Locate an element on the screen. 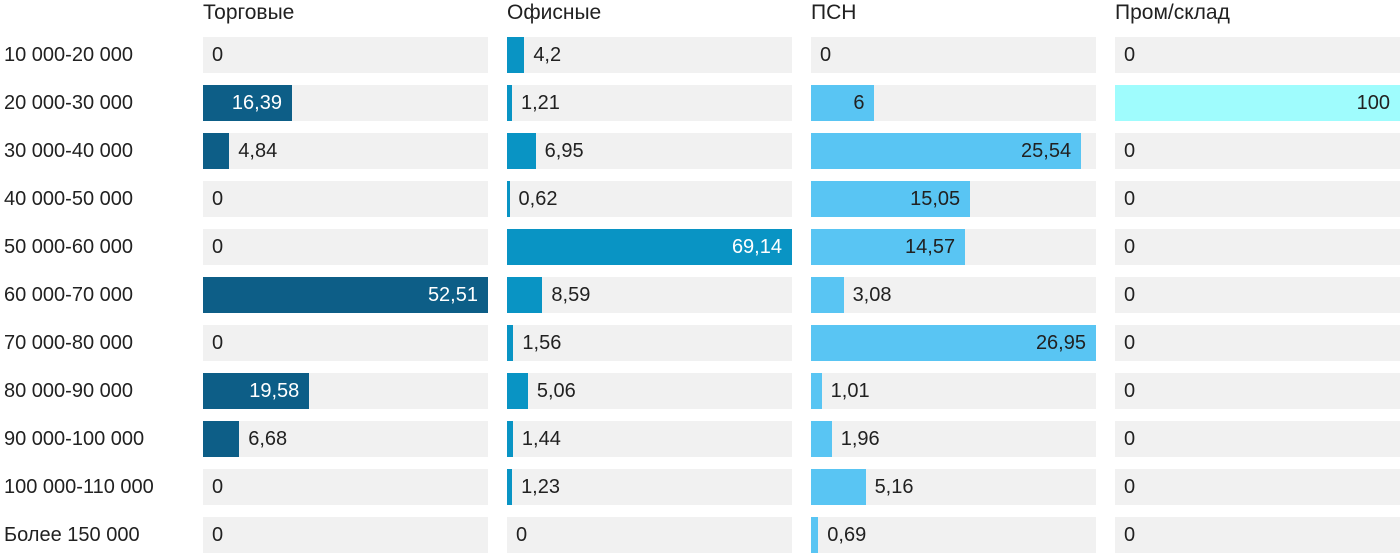 This screenshot has height=558, width=1400. bar-track: 5,06 is located at coordinates (649, 391).